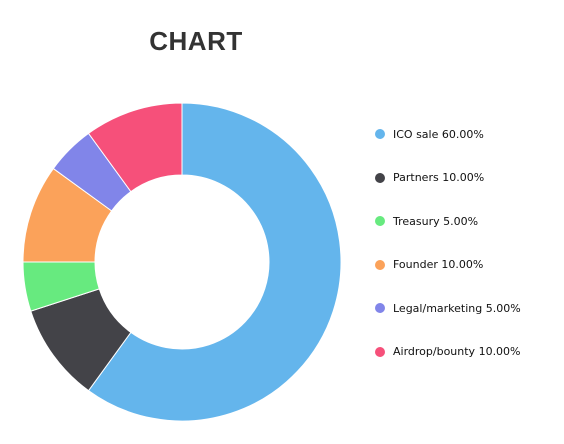 The image size is (564, 444). What do you see at coordinates (135, 147) in the screenshot?
I see `donut-slice-airdrop-bounty` at bounding box center [135, 147].